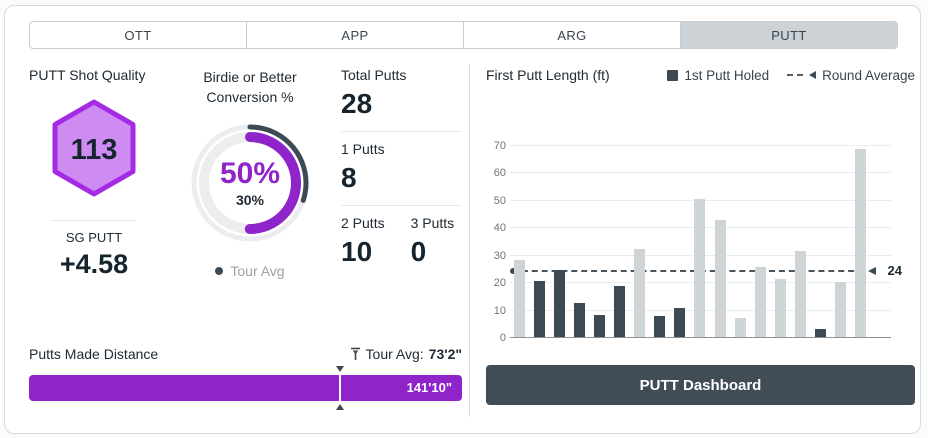 The image size is (928, 438). I want to click on tour-avg-legend-label: Tour Avg, so click(257, 271).